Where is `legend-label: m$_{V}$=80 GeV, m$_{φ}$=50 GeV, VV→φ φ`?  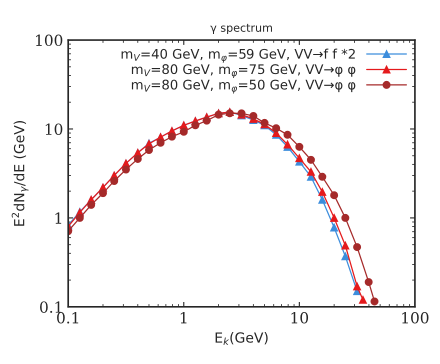 legend-label: m$_{V}$=80 GeV, m$_{φ}$=50 GeV, VV→φ φ is located at coordinates (244, 87).